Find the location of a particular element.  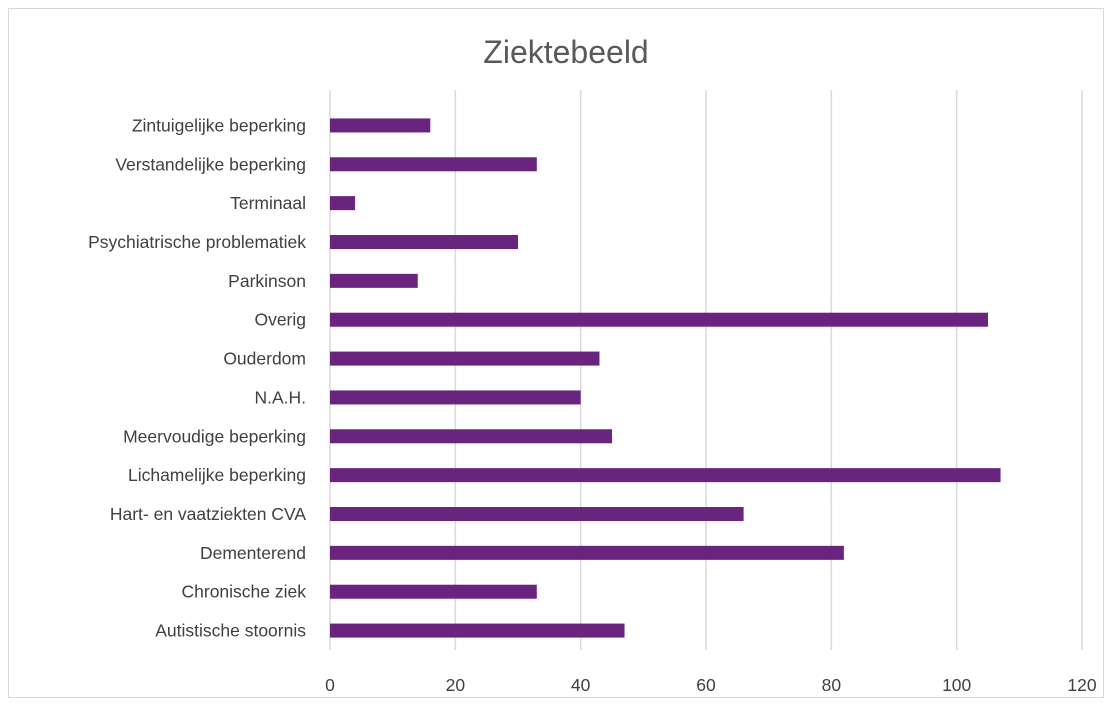

category-label: Parkinson is located at coordinates (267, 281).